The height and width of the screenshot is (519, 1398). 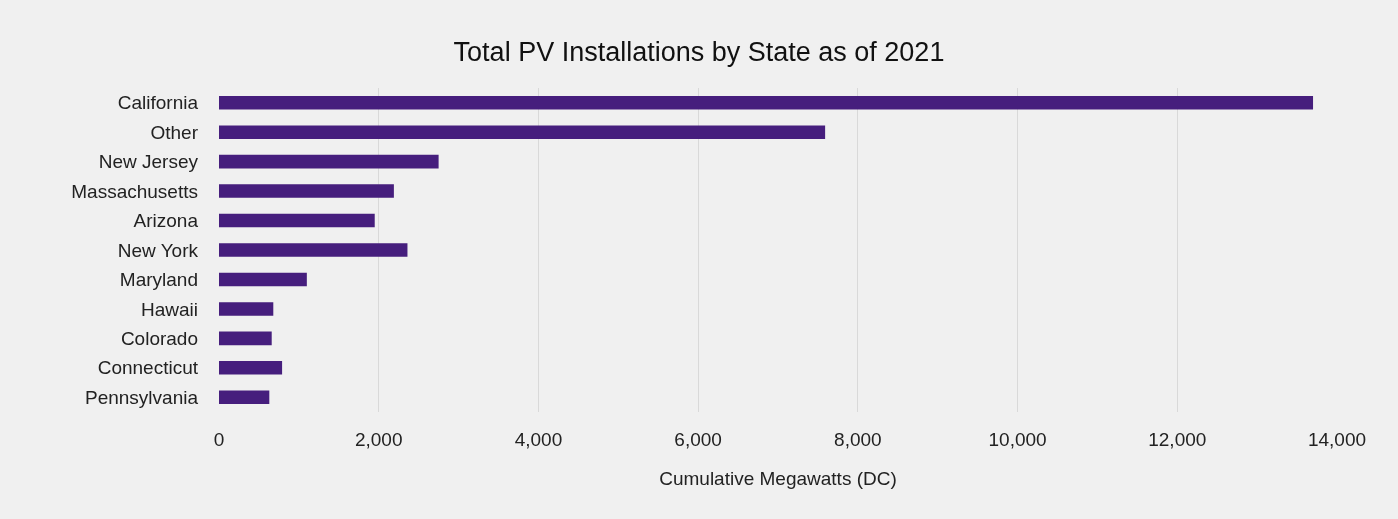 What do you see at coordinates (166, 221) in the screenshot?
I see `y-tick-label: Arizona` at bounding box center [166, 221].